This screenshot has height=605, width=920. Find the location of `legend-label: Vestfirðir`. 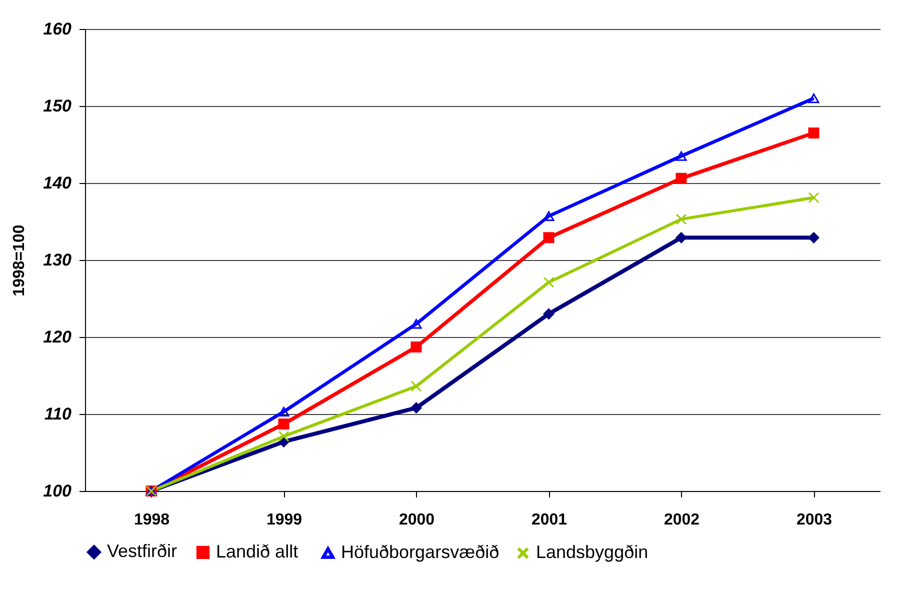

legend-label: Vestfirðir is located at coordinates (142, 551).